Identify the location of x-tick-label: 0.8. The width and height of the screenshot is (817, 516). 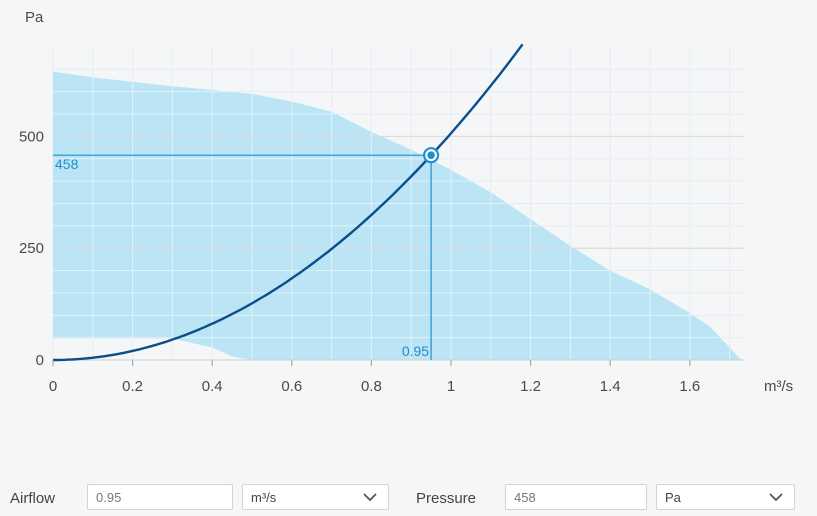
(371, 386).